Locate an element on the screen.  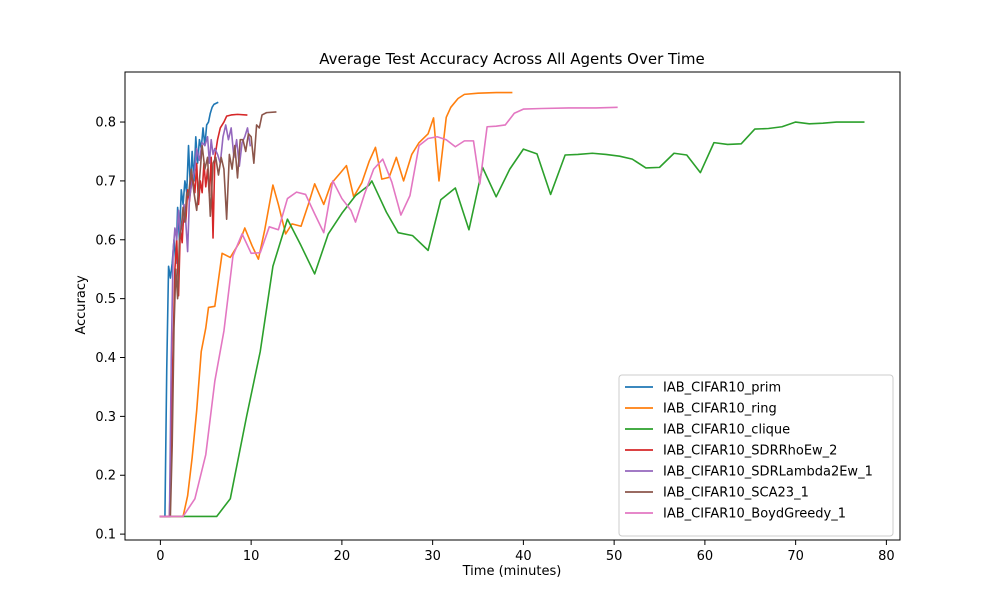
x-tick-label: 50 is located at coordinates (614, 556).